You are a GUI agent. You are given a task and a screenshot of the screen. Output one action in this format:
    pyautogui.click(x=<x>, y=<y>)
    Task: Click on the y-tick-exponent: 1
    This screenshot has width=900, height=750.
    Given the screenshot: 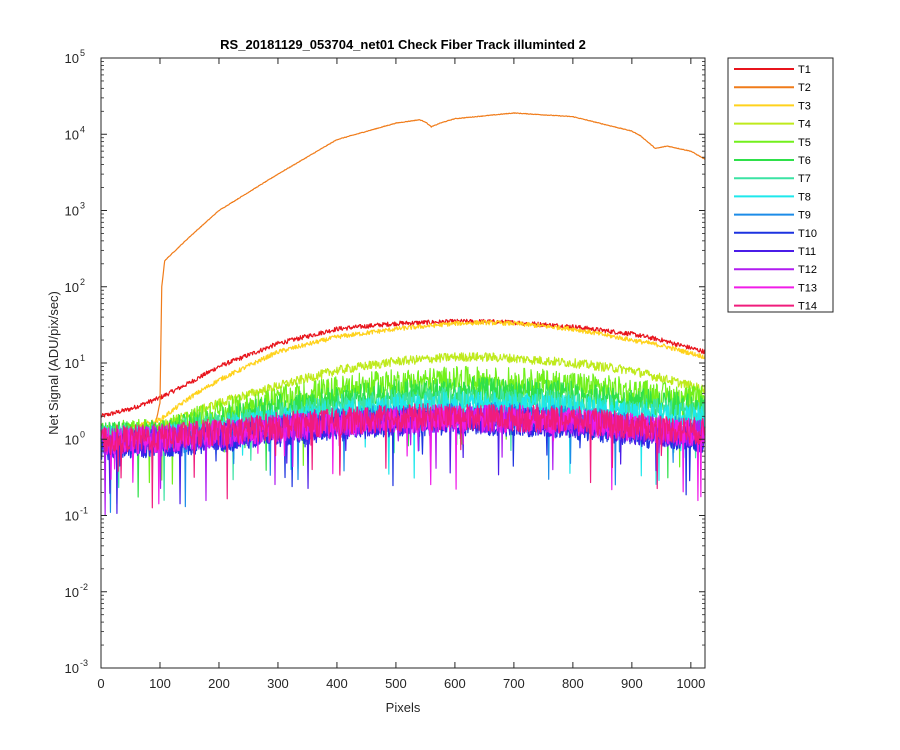 What is the action you would take?
    pyautogui.click(x=82, y=358)
    